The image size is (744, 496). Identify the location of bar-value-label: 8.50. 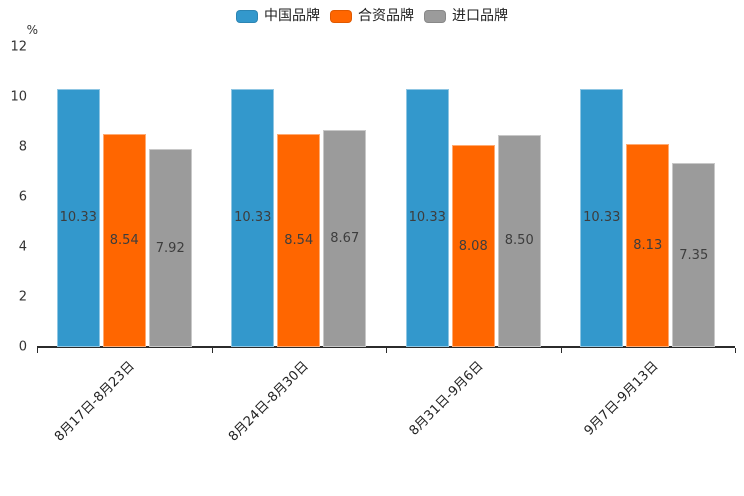
(519, 241).